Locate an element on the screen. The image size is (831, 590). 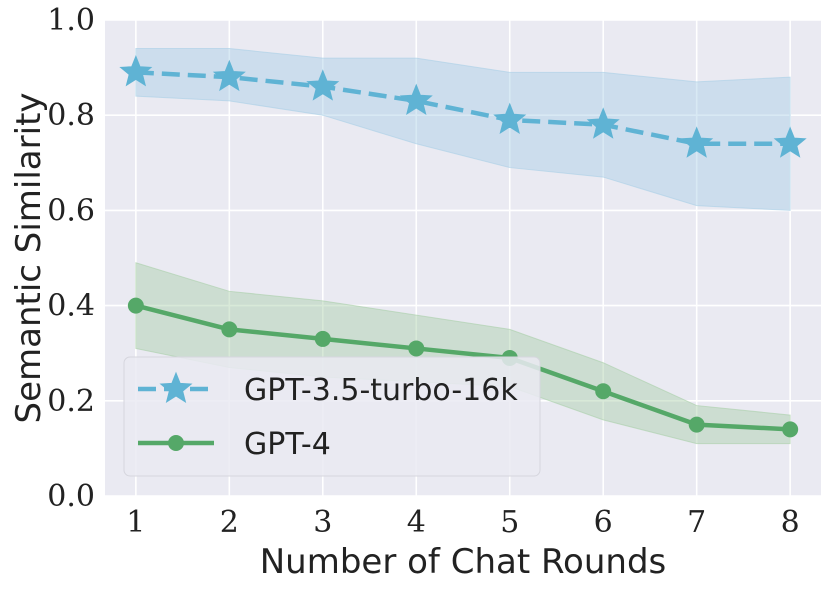
legend: GPT-3.5-turbo-16k GPT-4 is located at coordinates (332, 416).